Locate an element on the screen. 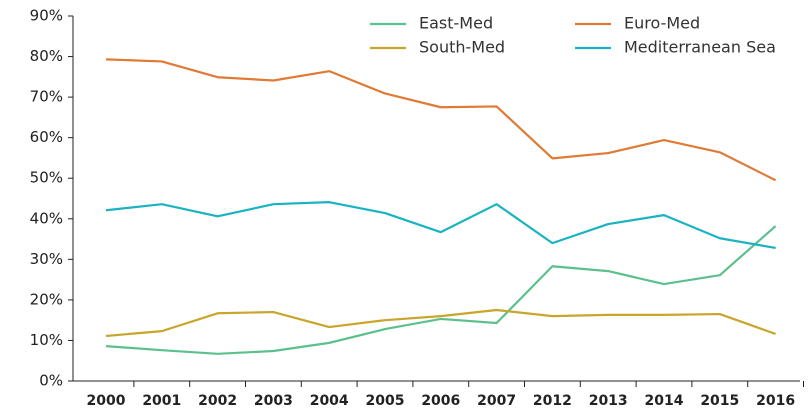 The image size is (808, 410). x-tick-label: 2005 is located at coordinates (385, 401).